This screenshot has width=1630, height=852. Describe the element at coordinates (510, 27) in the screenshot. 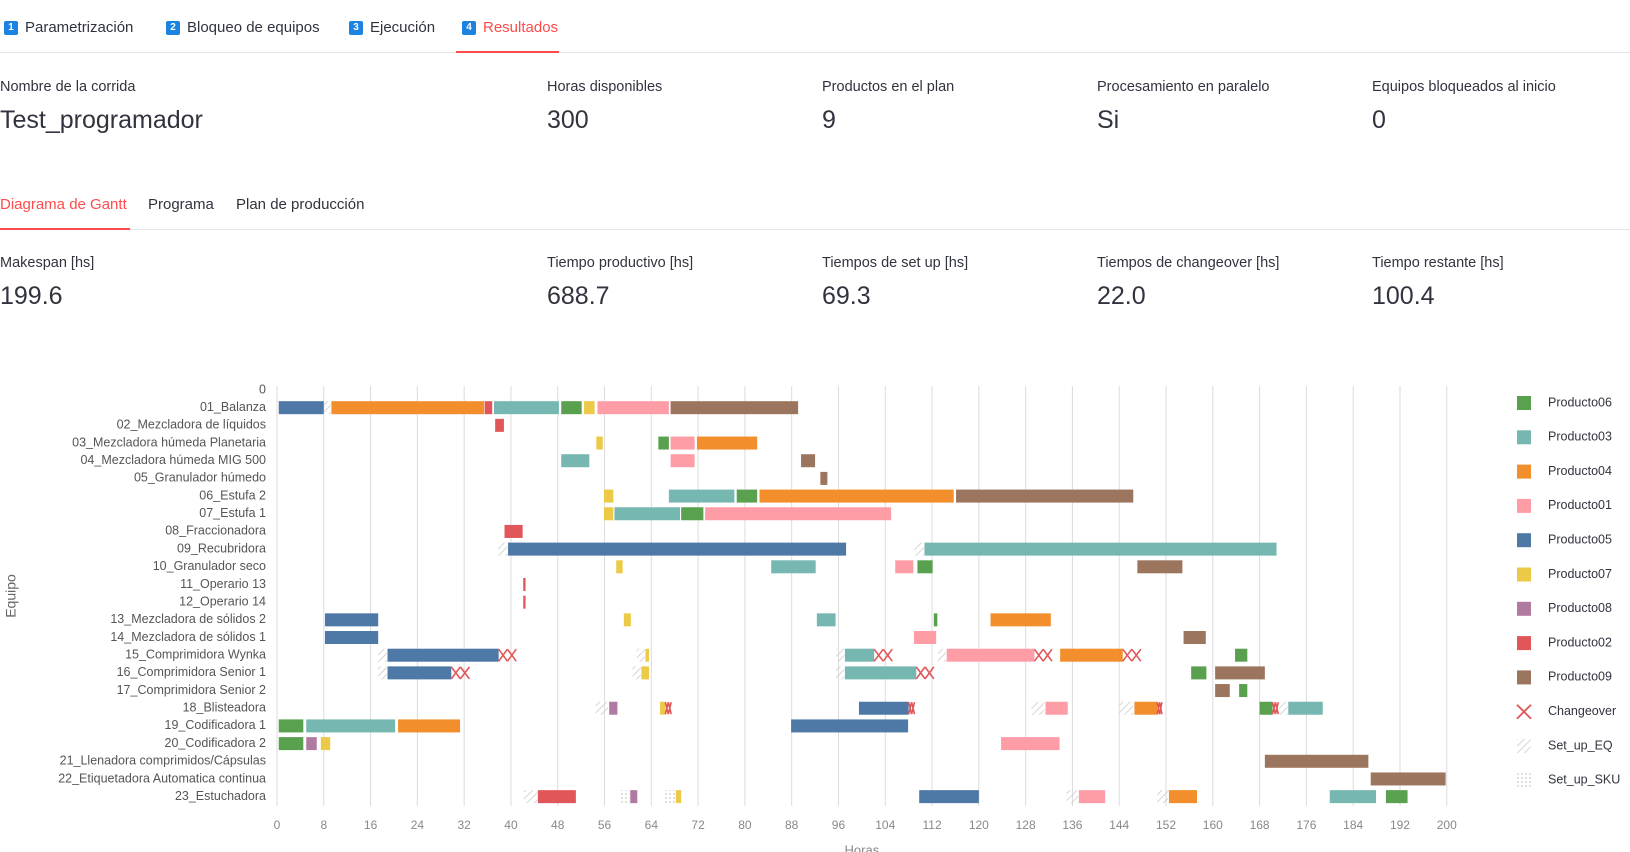

I see `tab: 4 Resultados` at that location.